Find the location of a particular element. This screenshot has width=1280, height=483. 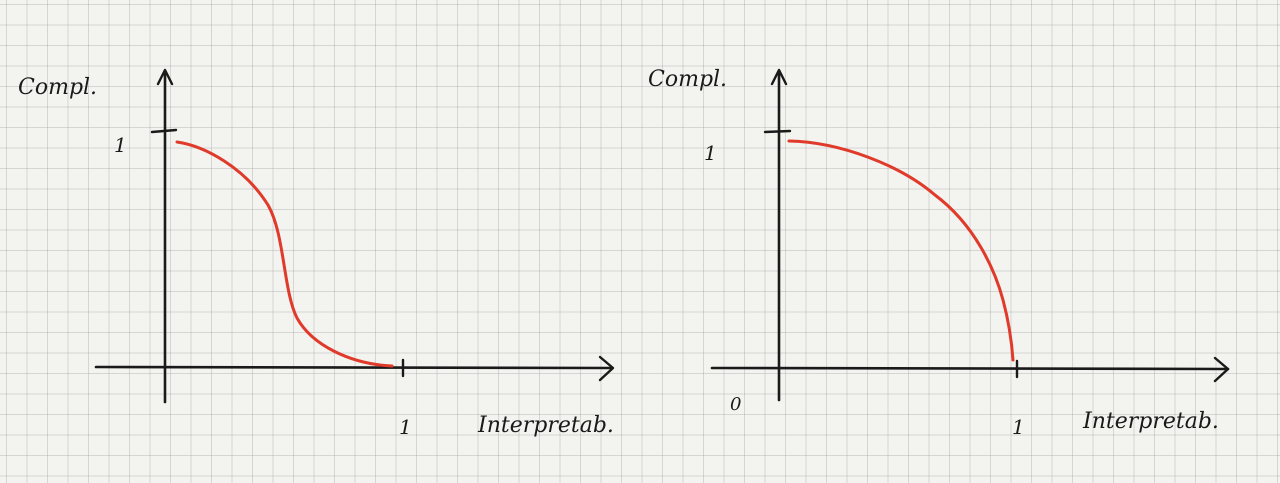

right-y-arrowhead is located at coordinates (779, 77).